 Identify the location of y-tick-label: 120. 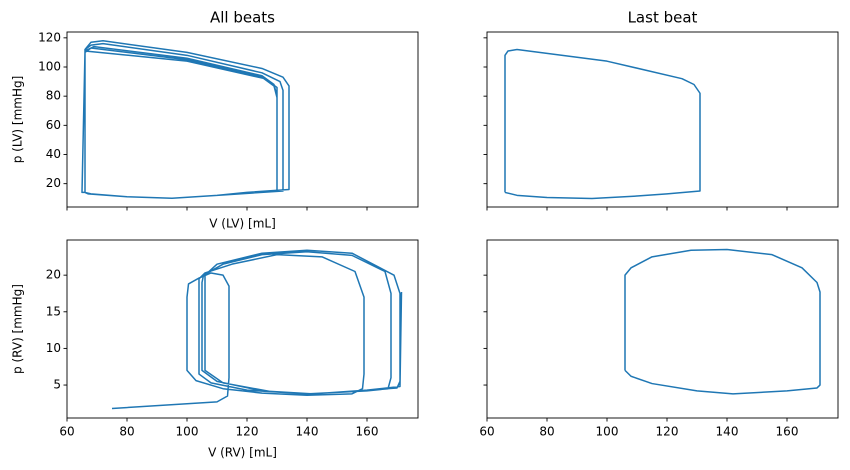
(49, 37).